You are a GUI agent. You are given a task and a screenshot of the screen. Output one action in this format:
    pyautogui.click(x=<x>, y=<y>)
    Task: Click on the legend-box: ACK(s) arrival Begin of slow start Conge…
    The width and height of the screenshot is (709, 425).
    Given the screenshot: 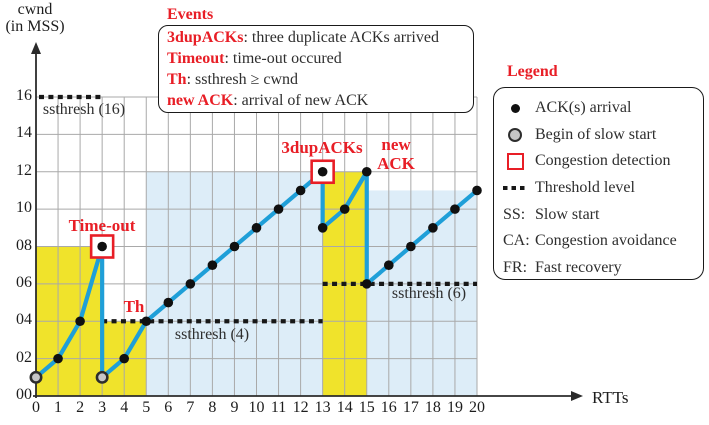 What is the action you would take?
    pyautogui.click(x=598, y=183)
    